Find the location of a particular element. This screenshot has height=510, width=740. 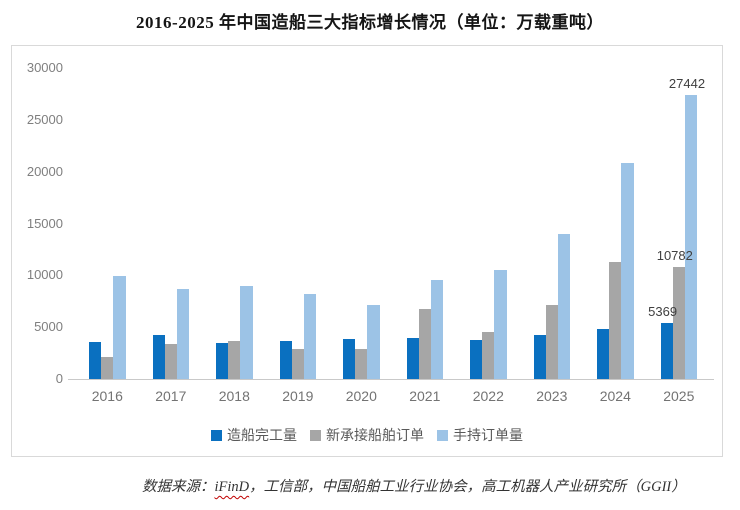

y-axis-tick-label: 5000 is located at coordinates (48, 327).